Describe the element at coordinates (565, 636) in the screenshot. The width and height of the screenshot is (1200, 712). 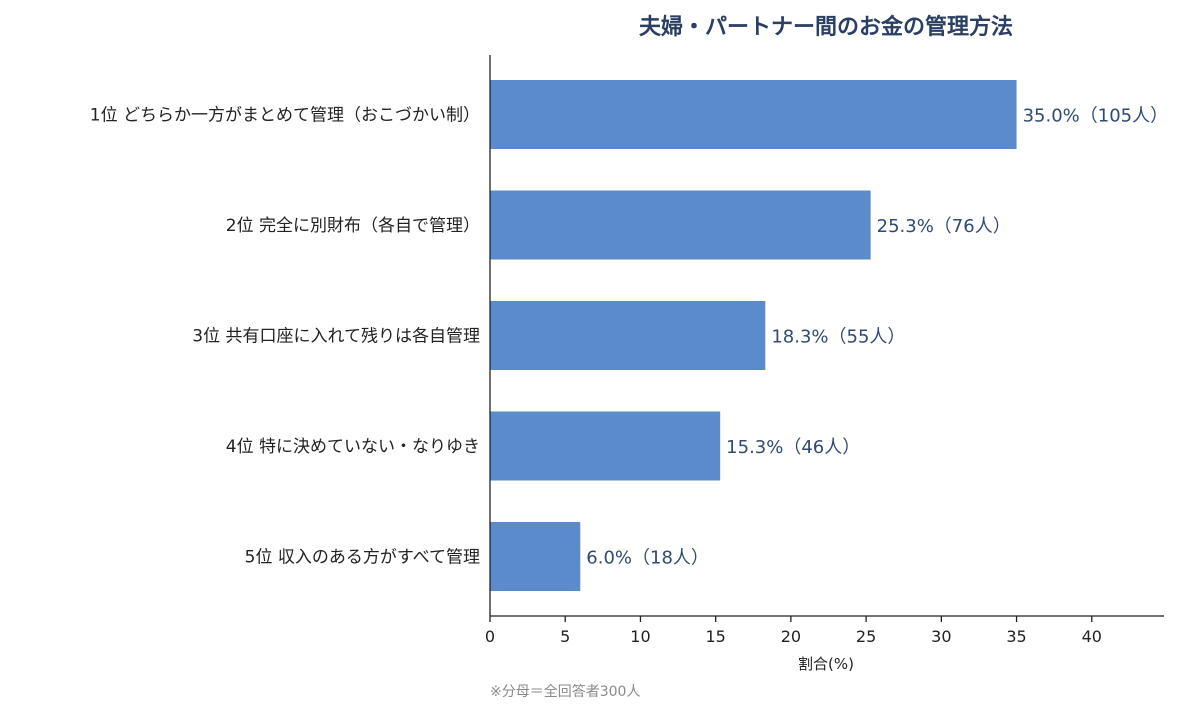
I see `x-tick-label-5: 5` at that location.